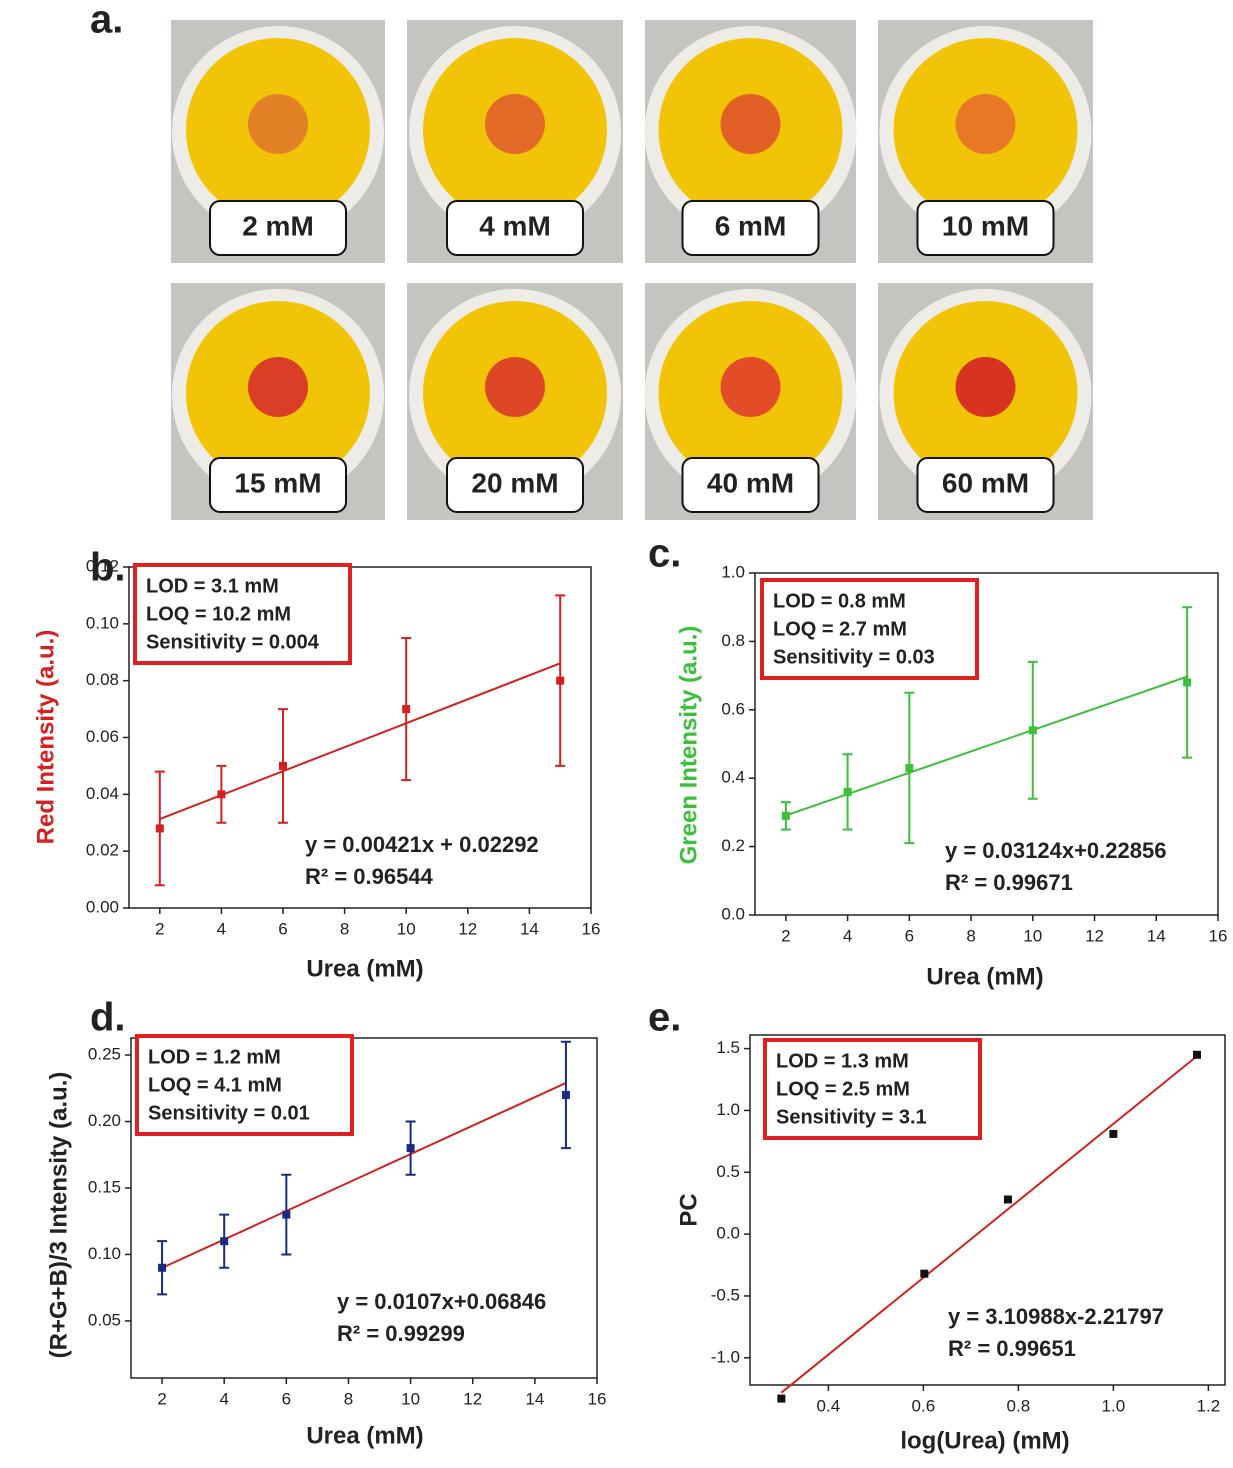 This screenshot has width=1233, height=1468. Describe the element at coordinates (750, 482) in the screenshot. I see `tile-label: 40 mM` at that location.